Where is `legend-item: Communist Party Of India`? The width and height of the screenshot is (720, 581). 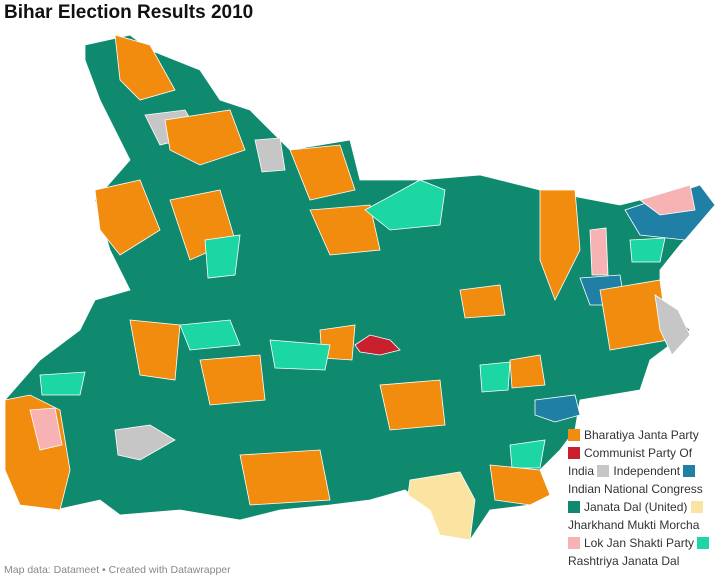 legend-item: Communist Party Of India is located at coordinates (630, 462).